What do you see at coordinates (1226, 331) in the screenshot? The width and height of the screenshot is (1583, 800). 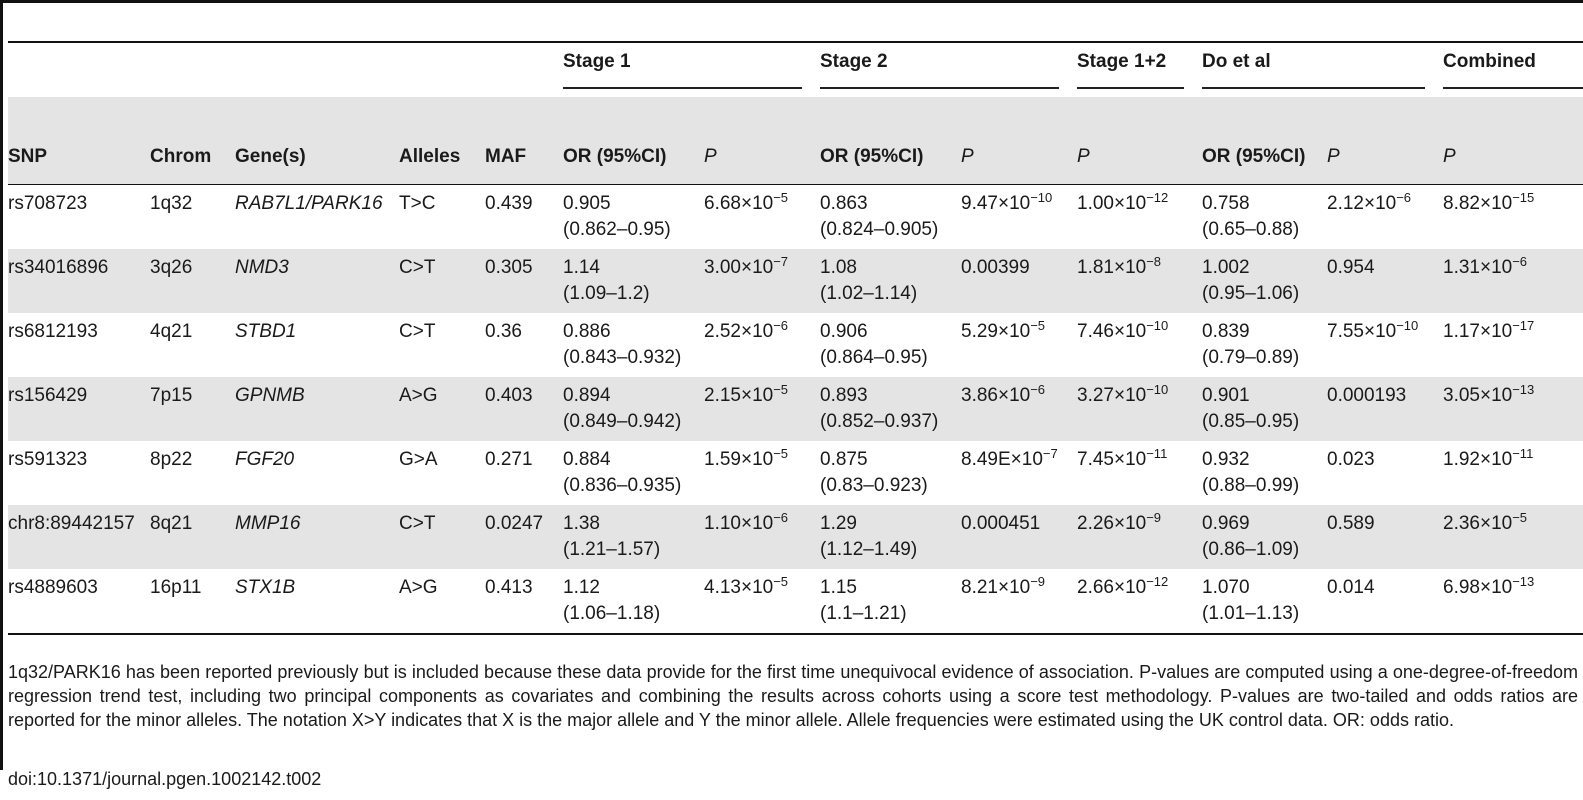 I see `cell-or-doetal-value: 0.839` at bounding box center [1226, 331].